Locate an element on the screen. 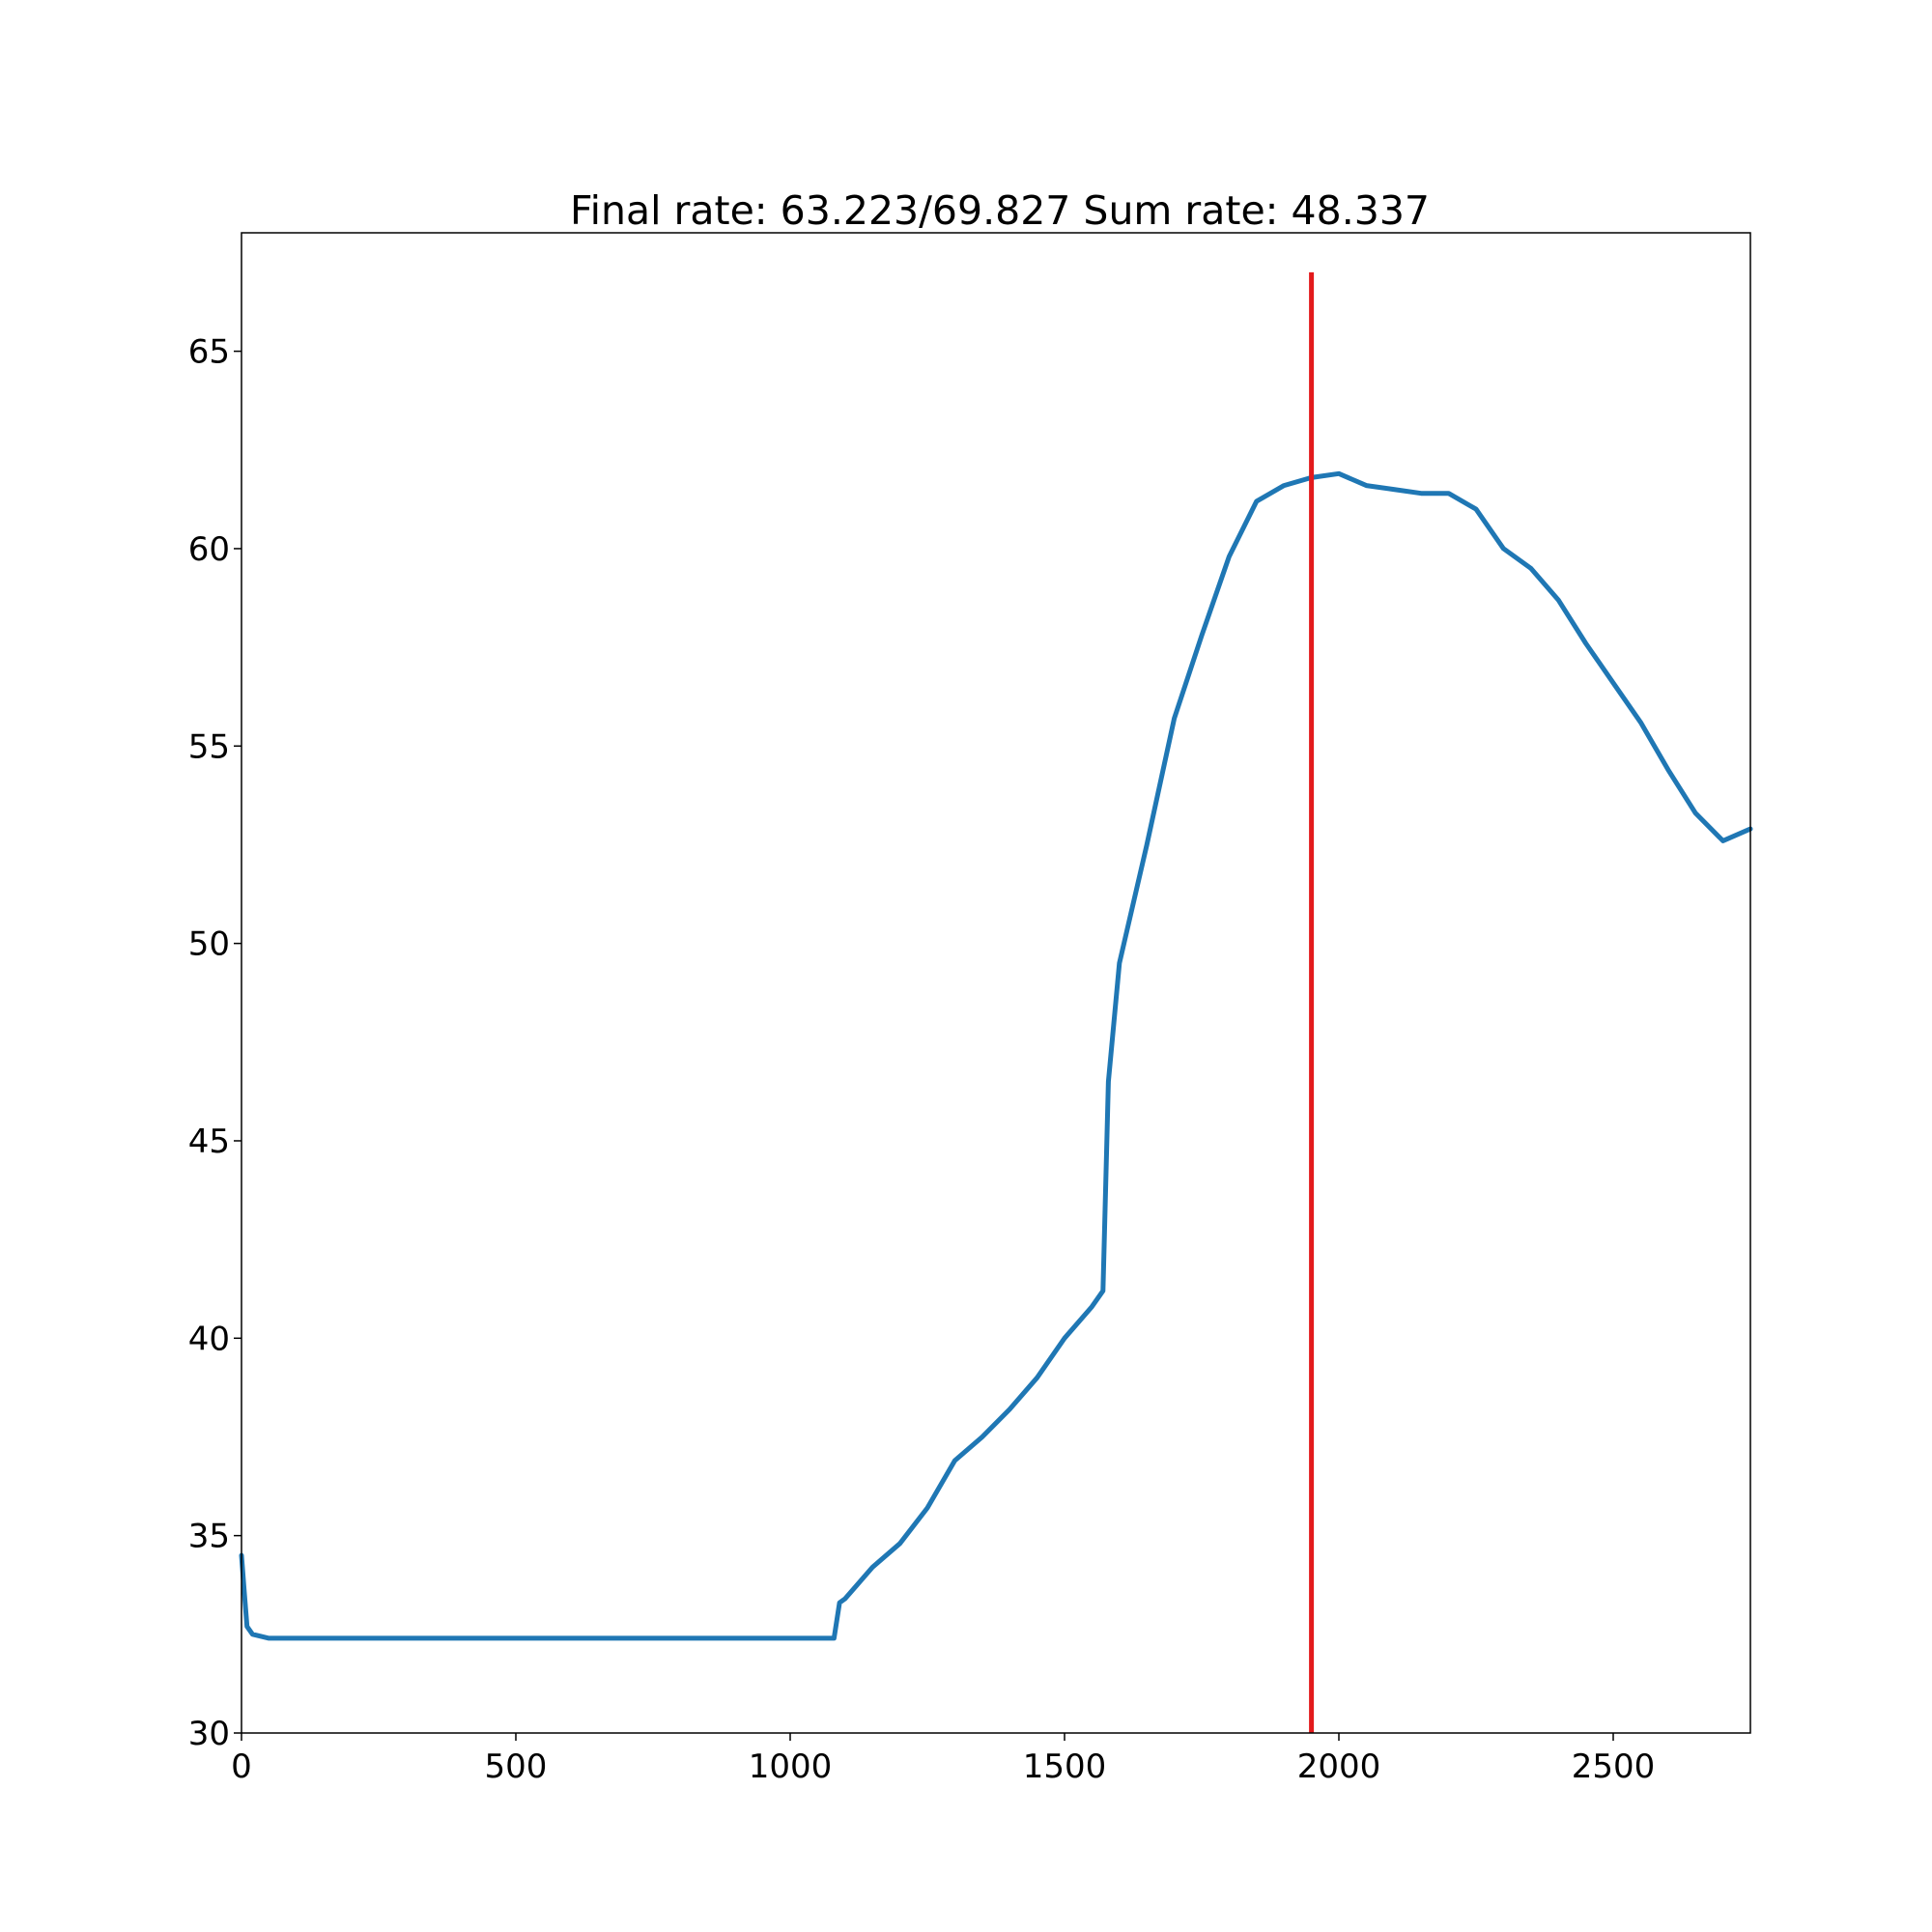 This screenshot has width=1932, height=1932. y-tick-label: 30 is located at coordinates (209, 1734).